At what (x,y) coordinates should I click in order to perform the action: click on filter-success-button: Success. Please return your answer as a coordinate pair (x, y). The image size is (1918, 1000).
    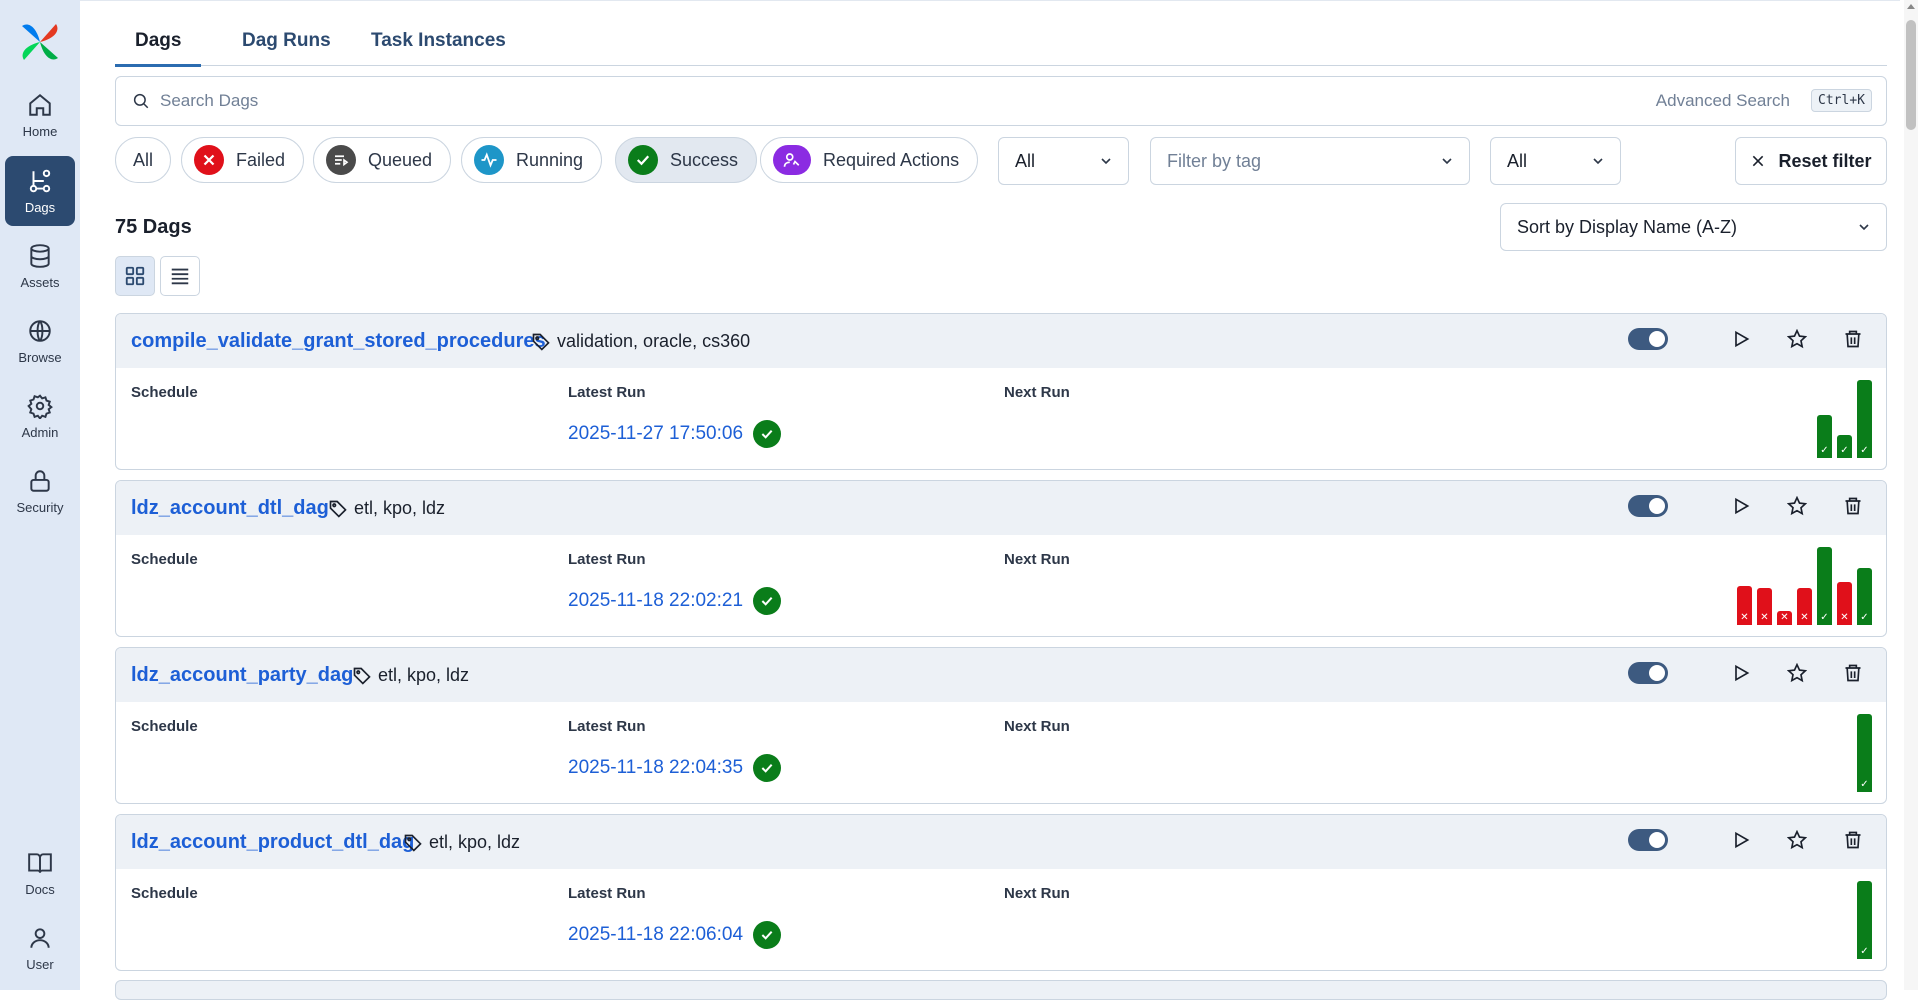
    Looking at the image, I should click on (686, 160).